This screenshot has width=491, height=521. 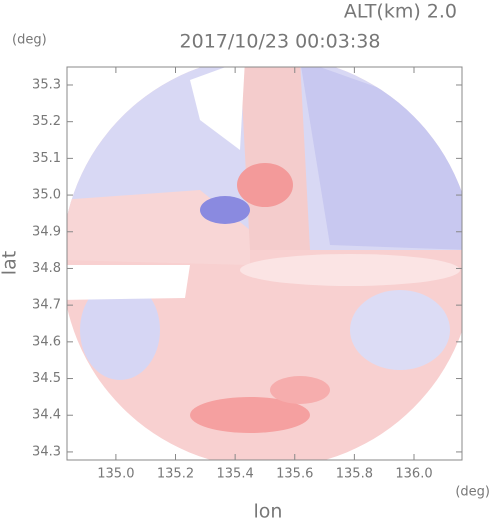 I want to click on y-unit: (deg), so click(x=29, y=40).